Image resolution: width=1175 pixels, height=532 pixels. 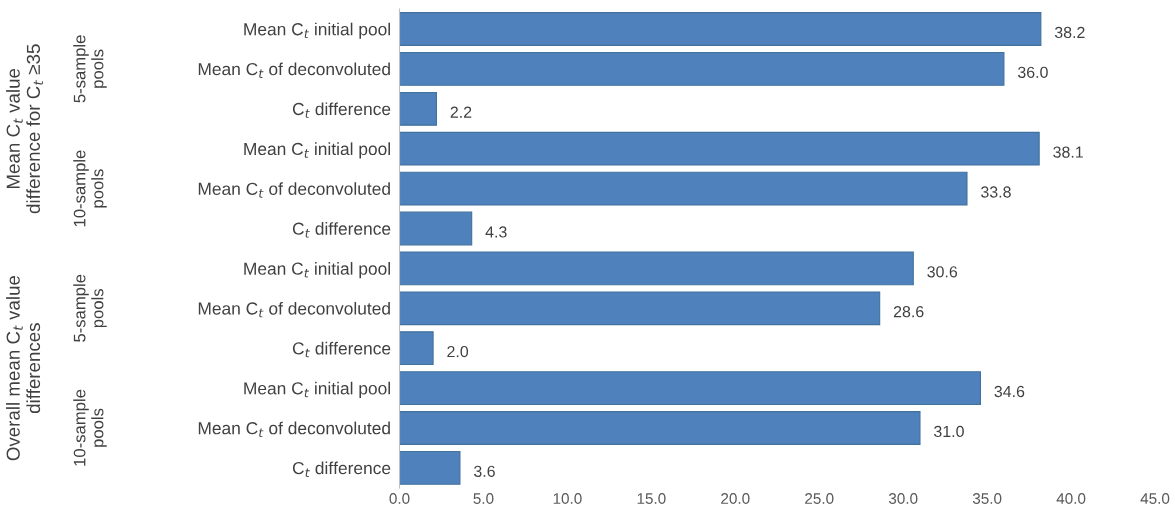 What do you see at coordinates (987, 498) in the screenshot?
I see `x-tick-label: 35.0` at bounding box center [987, 498].